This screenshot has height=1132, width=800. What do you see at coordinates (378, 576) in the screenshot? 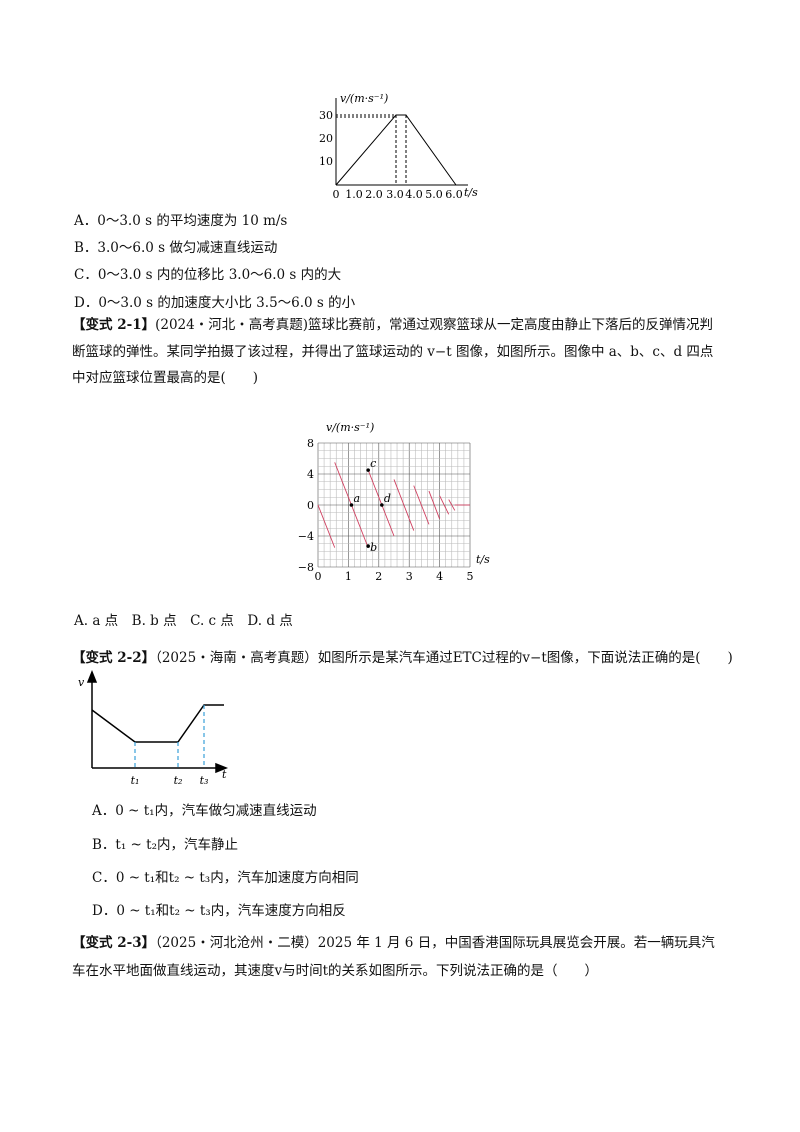
I see `x-tick-label: 2` at bounding box center [378, 576].